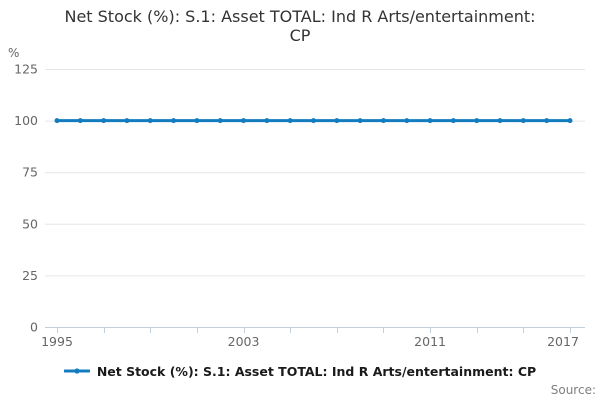  I want to click on y-tick-label: 100, so click(26, 120).